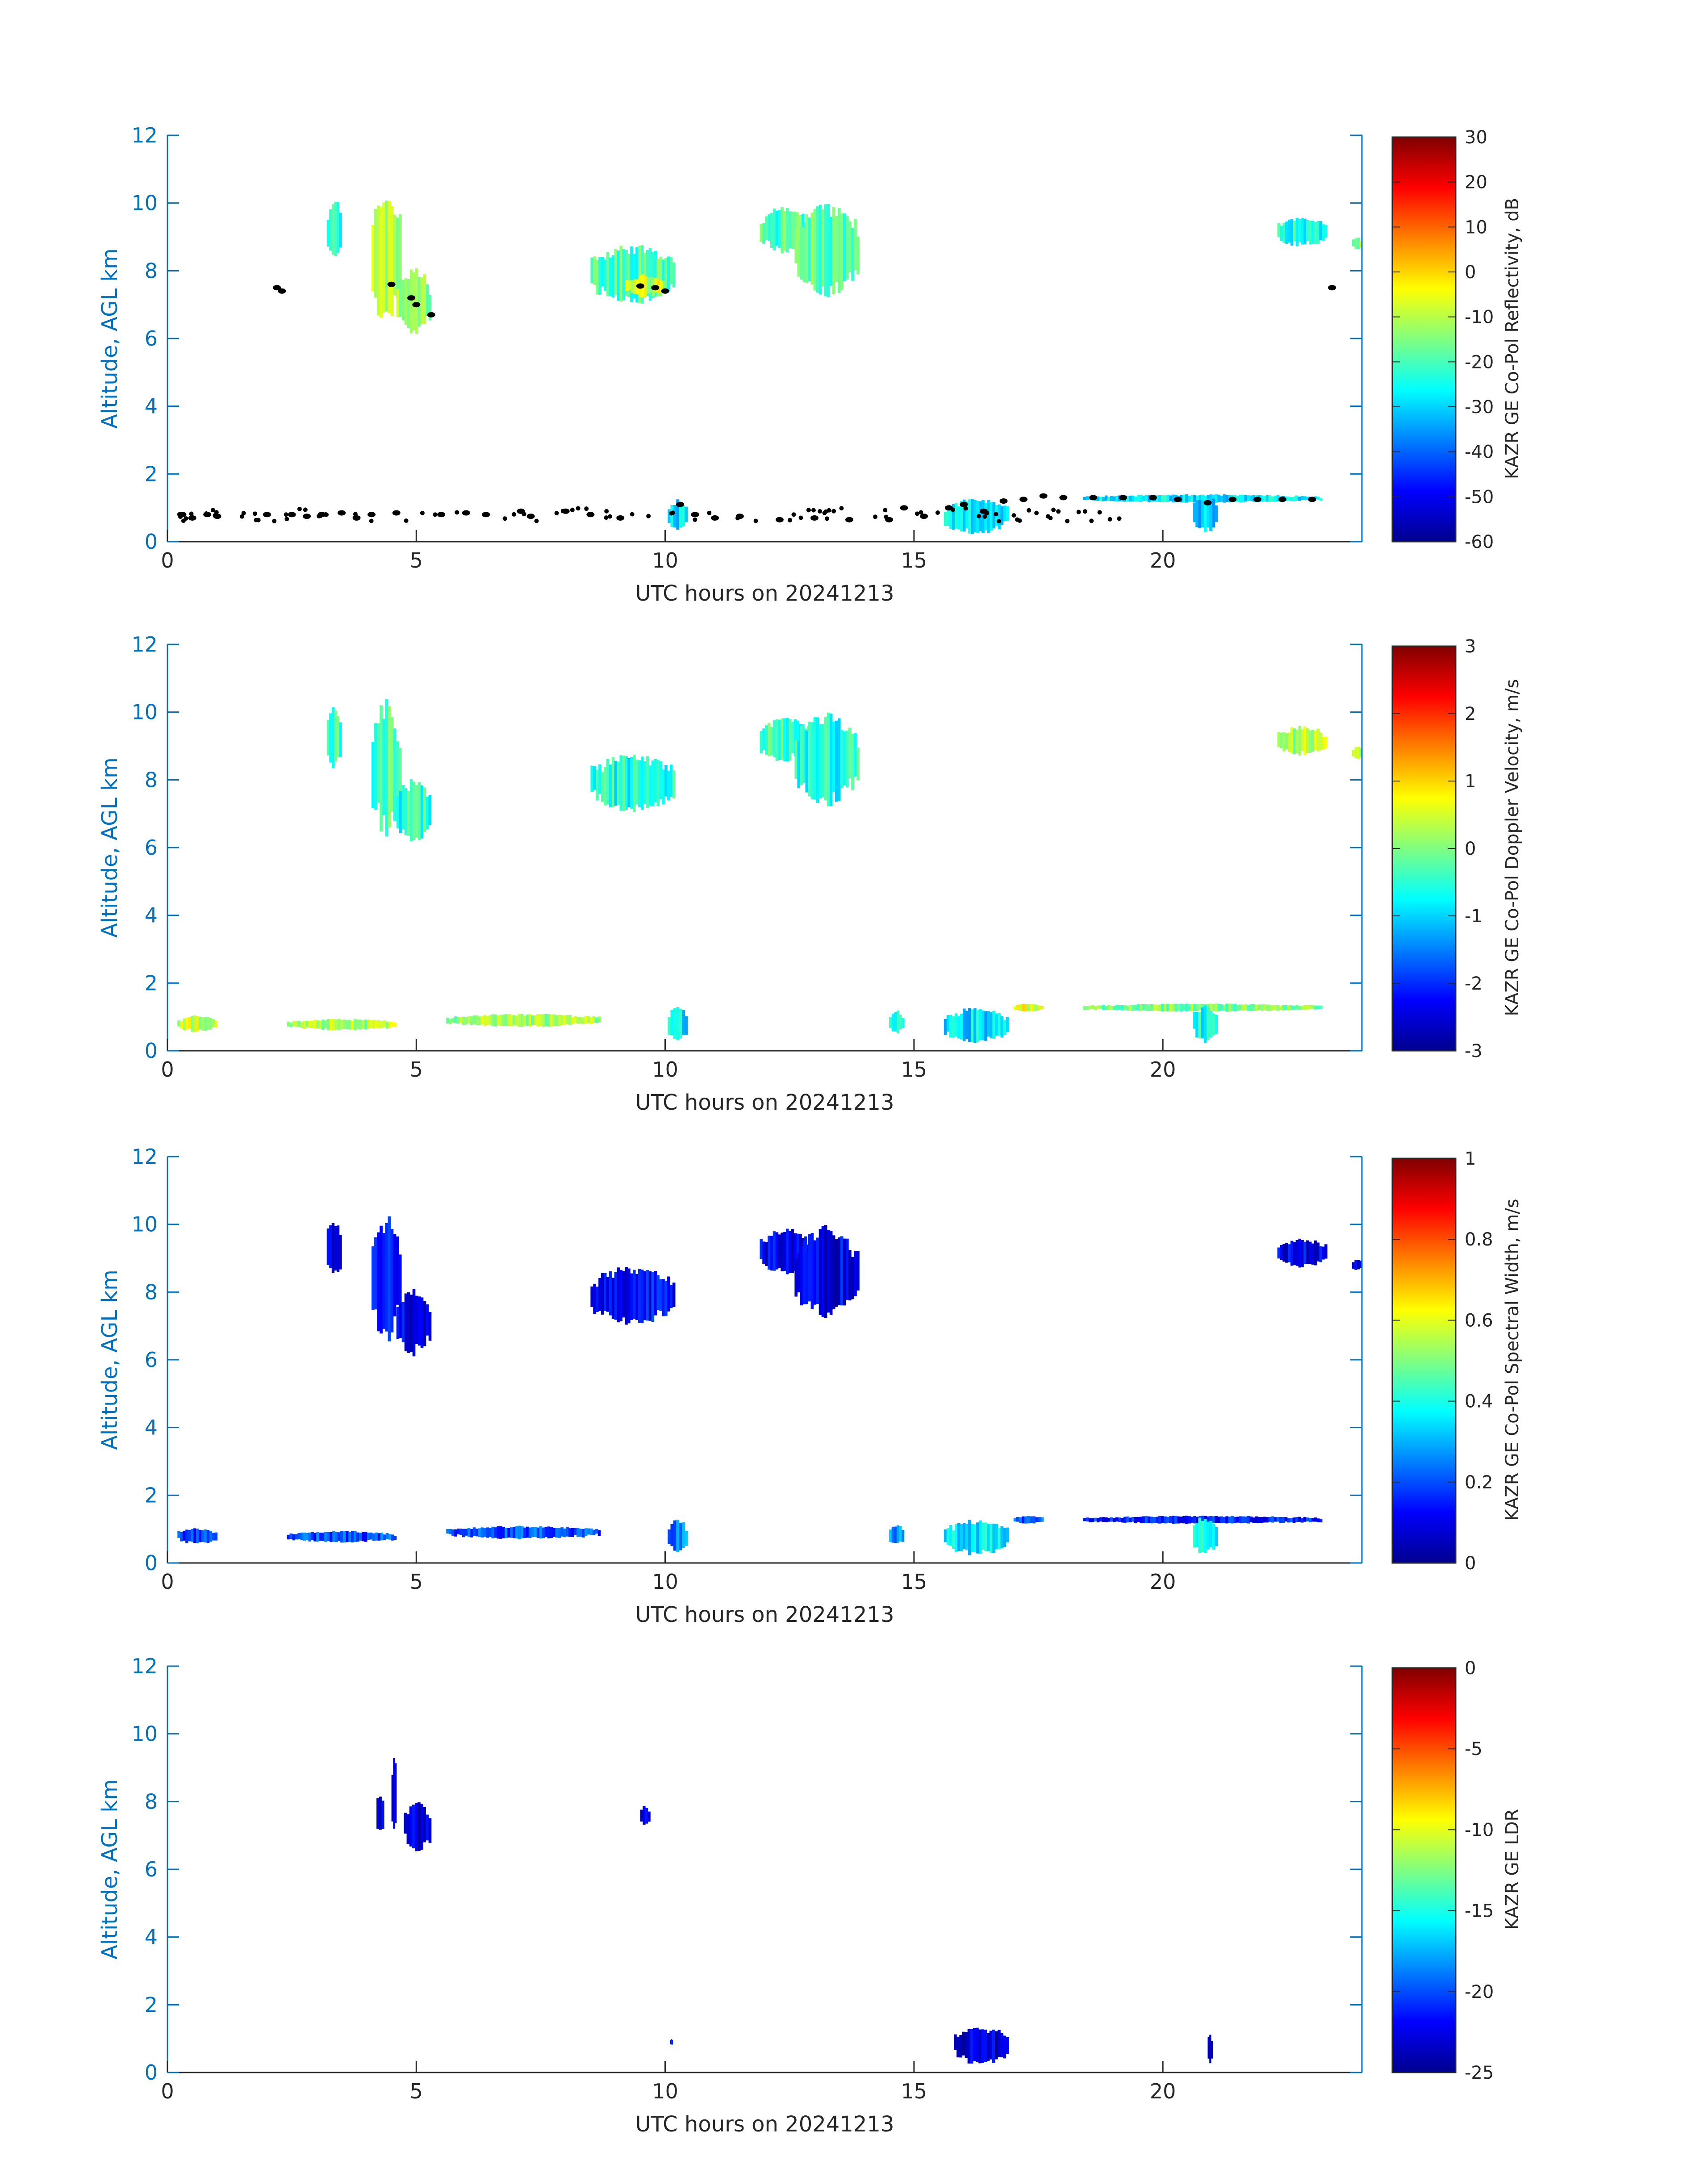 This screenshot has width=1708, height=2177. Describe the element at coordinates (764, 2124) in the screenshot. I see `x-axis-label: UTC hours on 20241213` at that location.